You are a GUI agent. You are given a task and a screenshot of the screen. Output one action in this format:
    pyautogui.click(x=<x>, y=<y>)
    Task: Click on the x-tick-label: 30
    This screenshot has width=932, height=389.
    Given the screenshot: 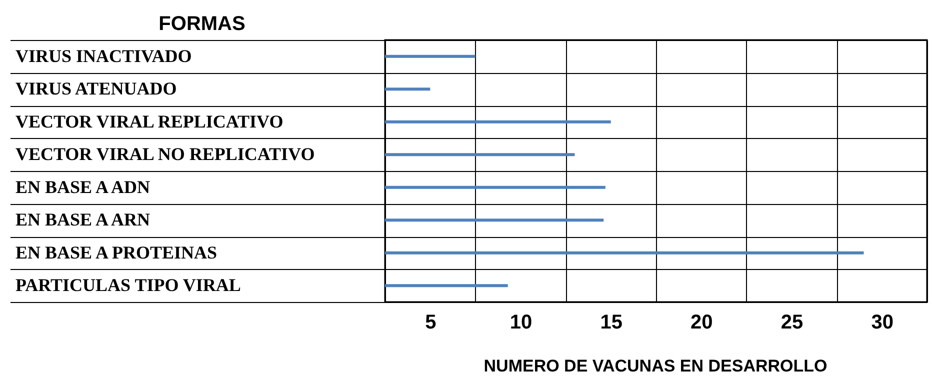 What is the action you would take?
    pyautogui.click(x=882, y=323)
    